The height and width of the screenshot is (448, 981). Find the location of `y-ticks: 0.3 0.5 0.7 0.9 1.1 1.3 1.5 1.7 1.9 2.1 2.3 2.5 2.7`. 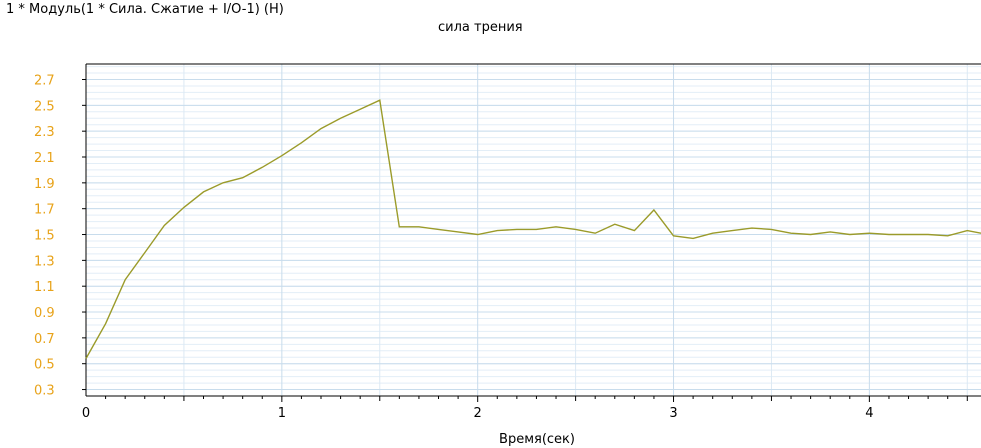

y-ticks: 0.3 0.5 0.7 0.9 1.1 1.3 1.5 1.7 1.9 2.1 2.3 2.5 2.7 is located at coordinates (60, 236).